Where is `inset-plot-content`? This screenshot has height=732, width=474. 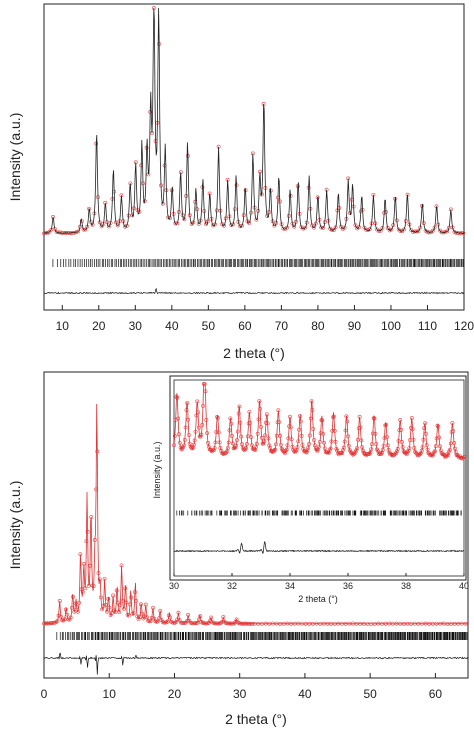 inset-plot-content is located at coordinates (319, 468).